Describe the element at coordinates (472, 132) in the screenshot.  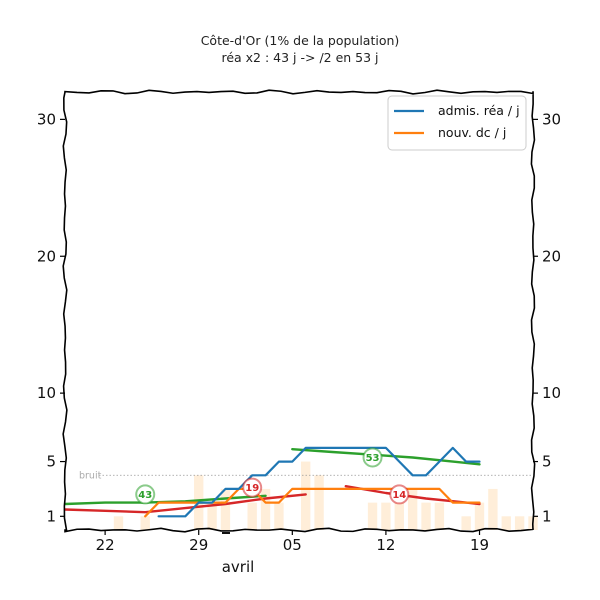
I see `legend-label-deaths: nouv. dc / j` at that location.